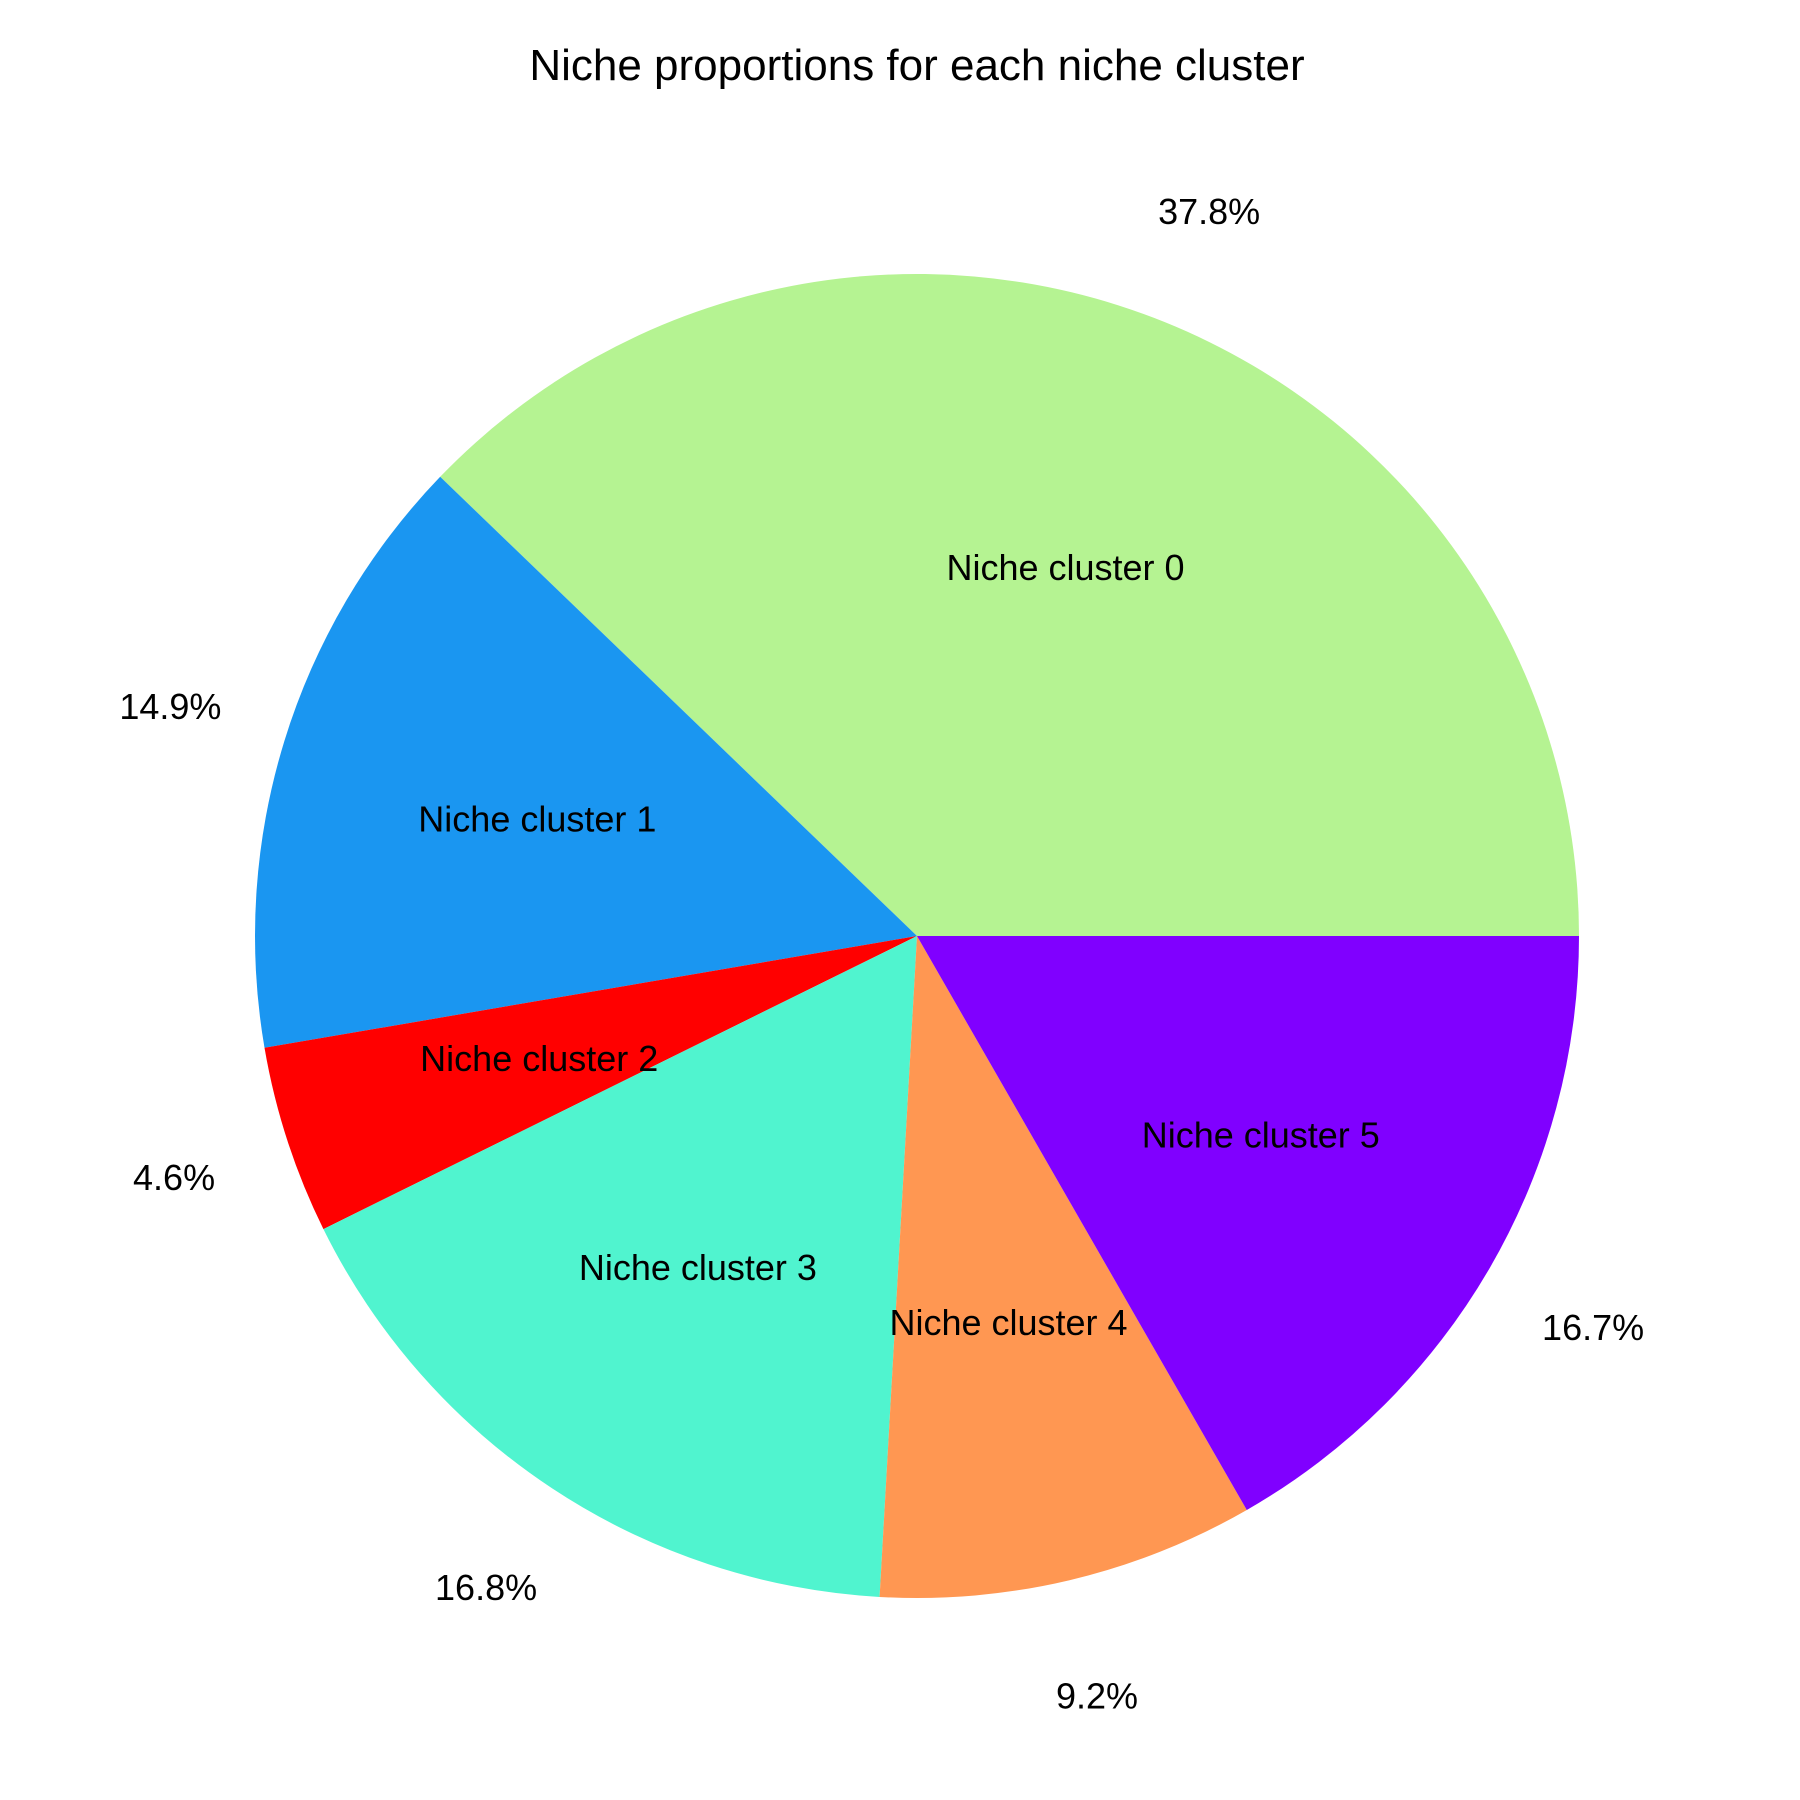 This screenshot has height=1800, width=1800. What do you see at coordinates (486, 1587) in the screenshot?
I see `percent-label-3: 16.8%` at bounding box center [486, 1587].